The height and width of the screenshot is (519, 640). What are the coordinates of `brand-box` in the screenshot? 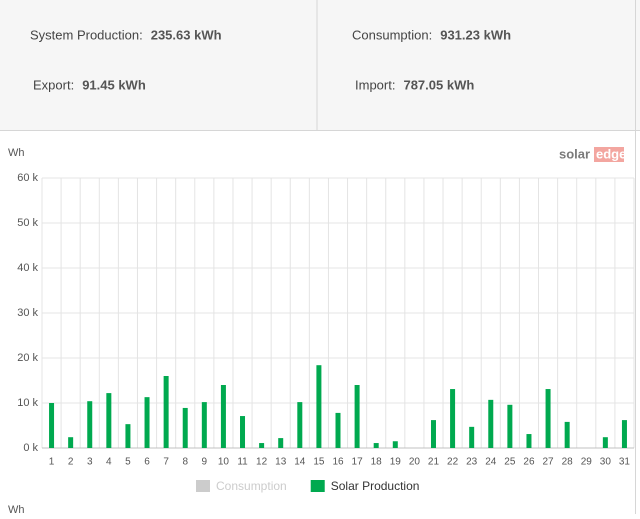 It's located at (609, 154).